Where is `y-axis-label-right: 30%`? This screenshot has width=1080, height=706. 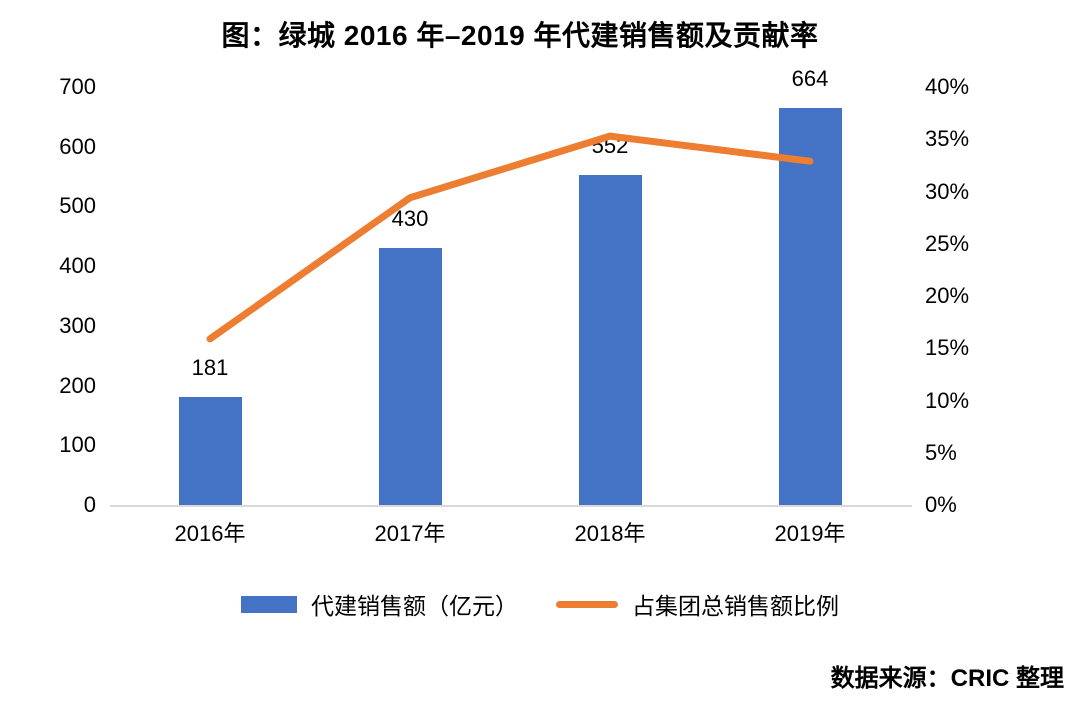 y-axis-label-right: 30% is located at coordinates (947, 191).